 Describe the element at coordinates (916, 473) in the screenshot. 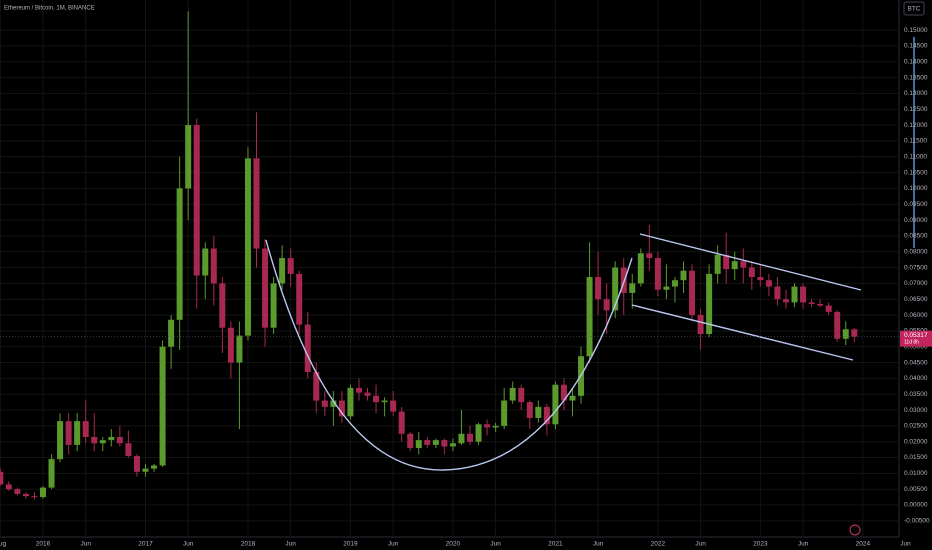

I see `y-tick-label: 0.01000` at that location.